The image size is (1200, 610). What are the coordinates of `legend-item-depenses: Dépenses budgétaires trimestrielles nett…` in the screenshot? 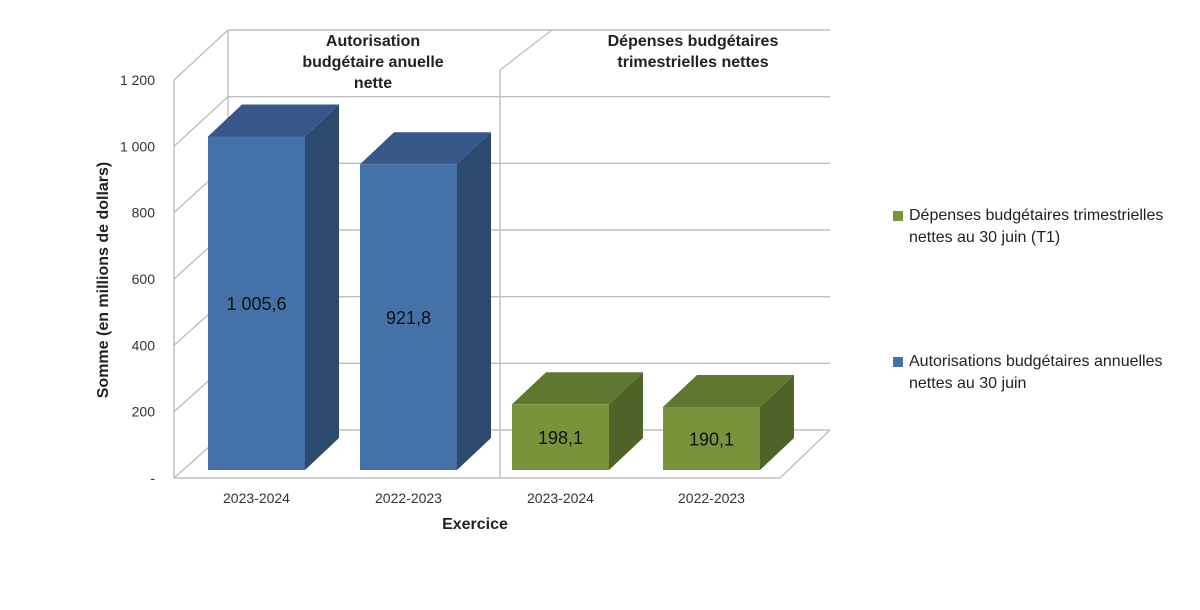 It's located at (1038, 227).